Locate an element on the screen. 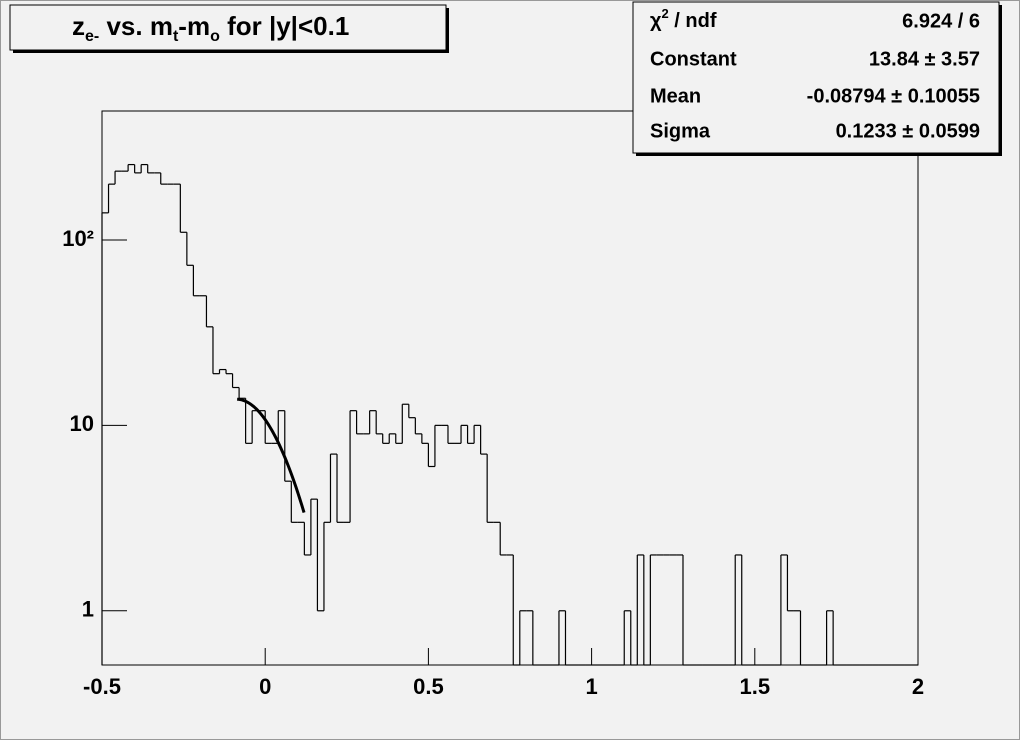 Image resolution: width=1020 pixels, height=740 pixels. stat-value: 6.924 / 6 is located at coordinates (941, 21).